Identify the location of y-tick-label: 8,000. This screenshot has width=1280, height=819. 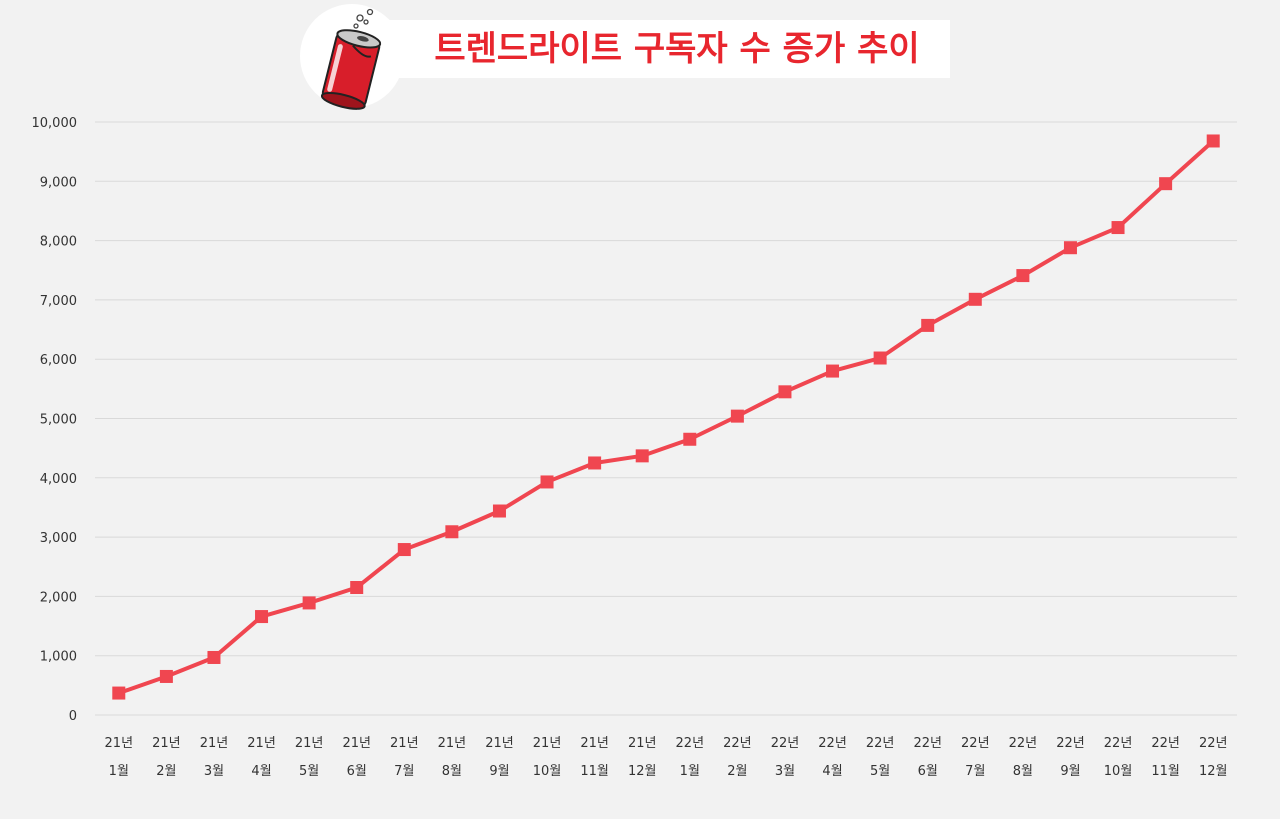
(58, 242).